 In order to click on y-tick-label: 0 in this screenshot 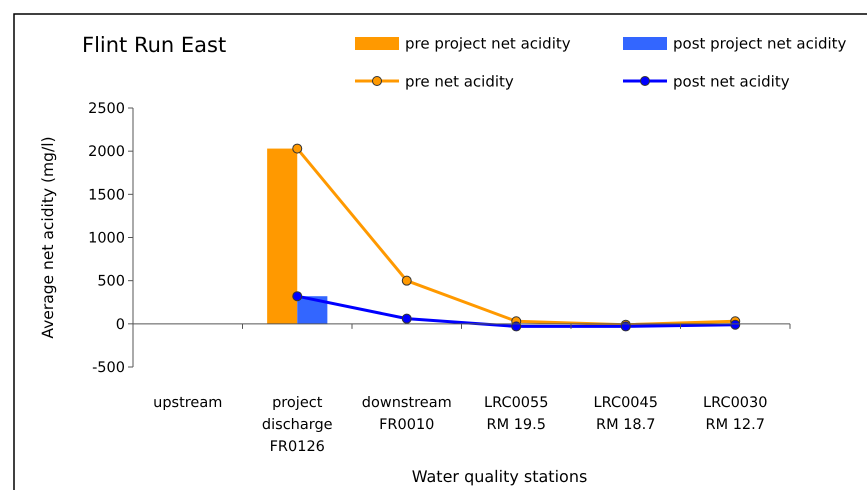, I will do `click(120, 324)`.